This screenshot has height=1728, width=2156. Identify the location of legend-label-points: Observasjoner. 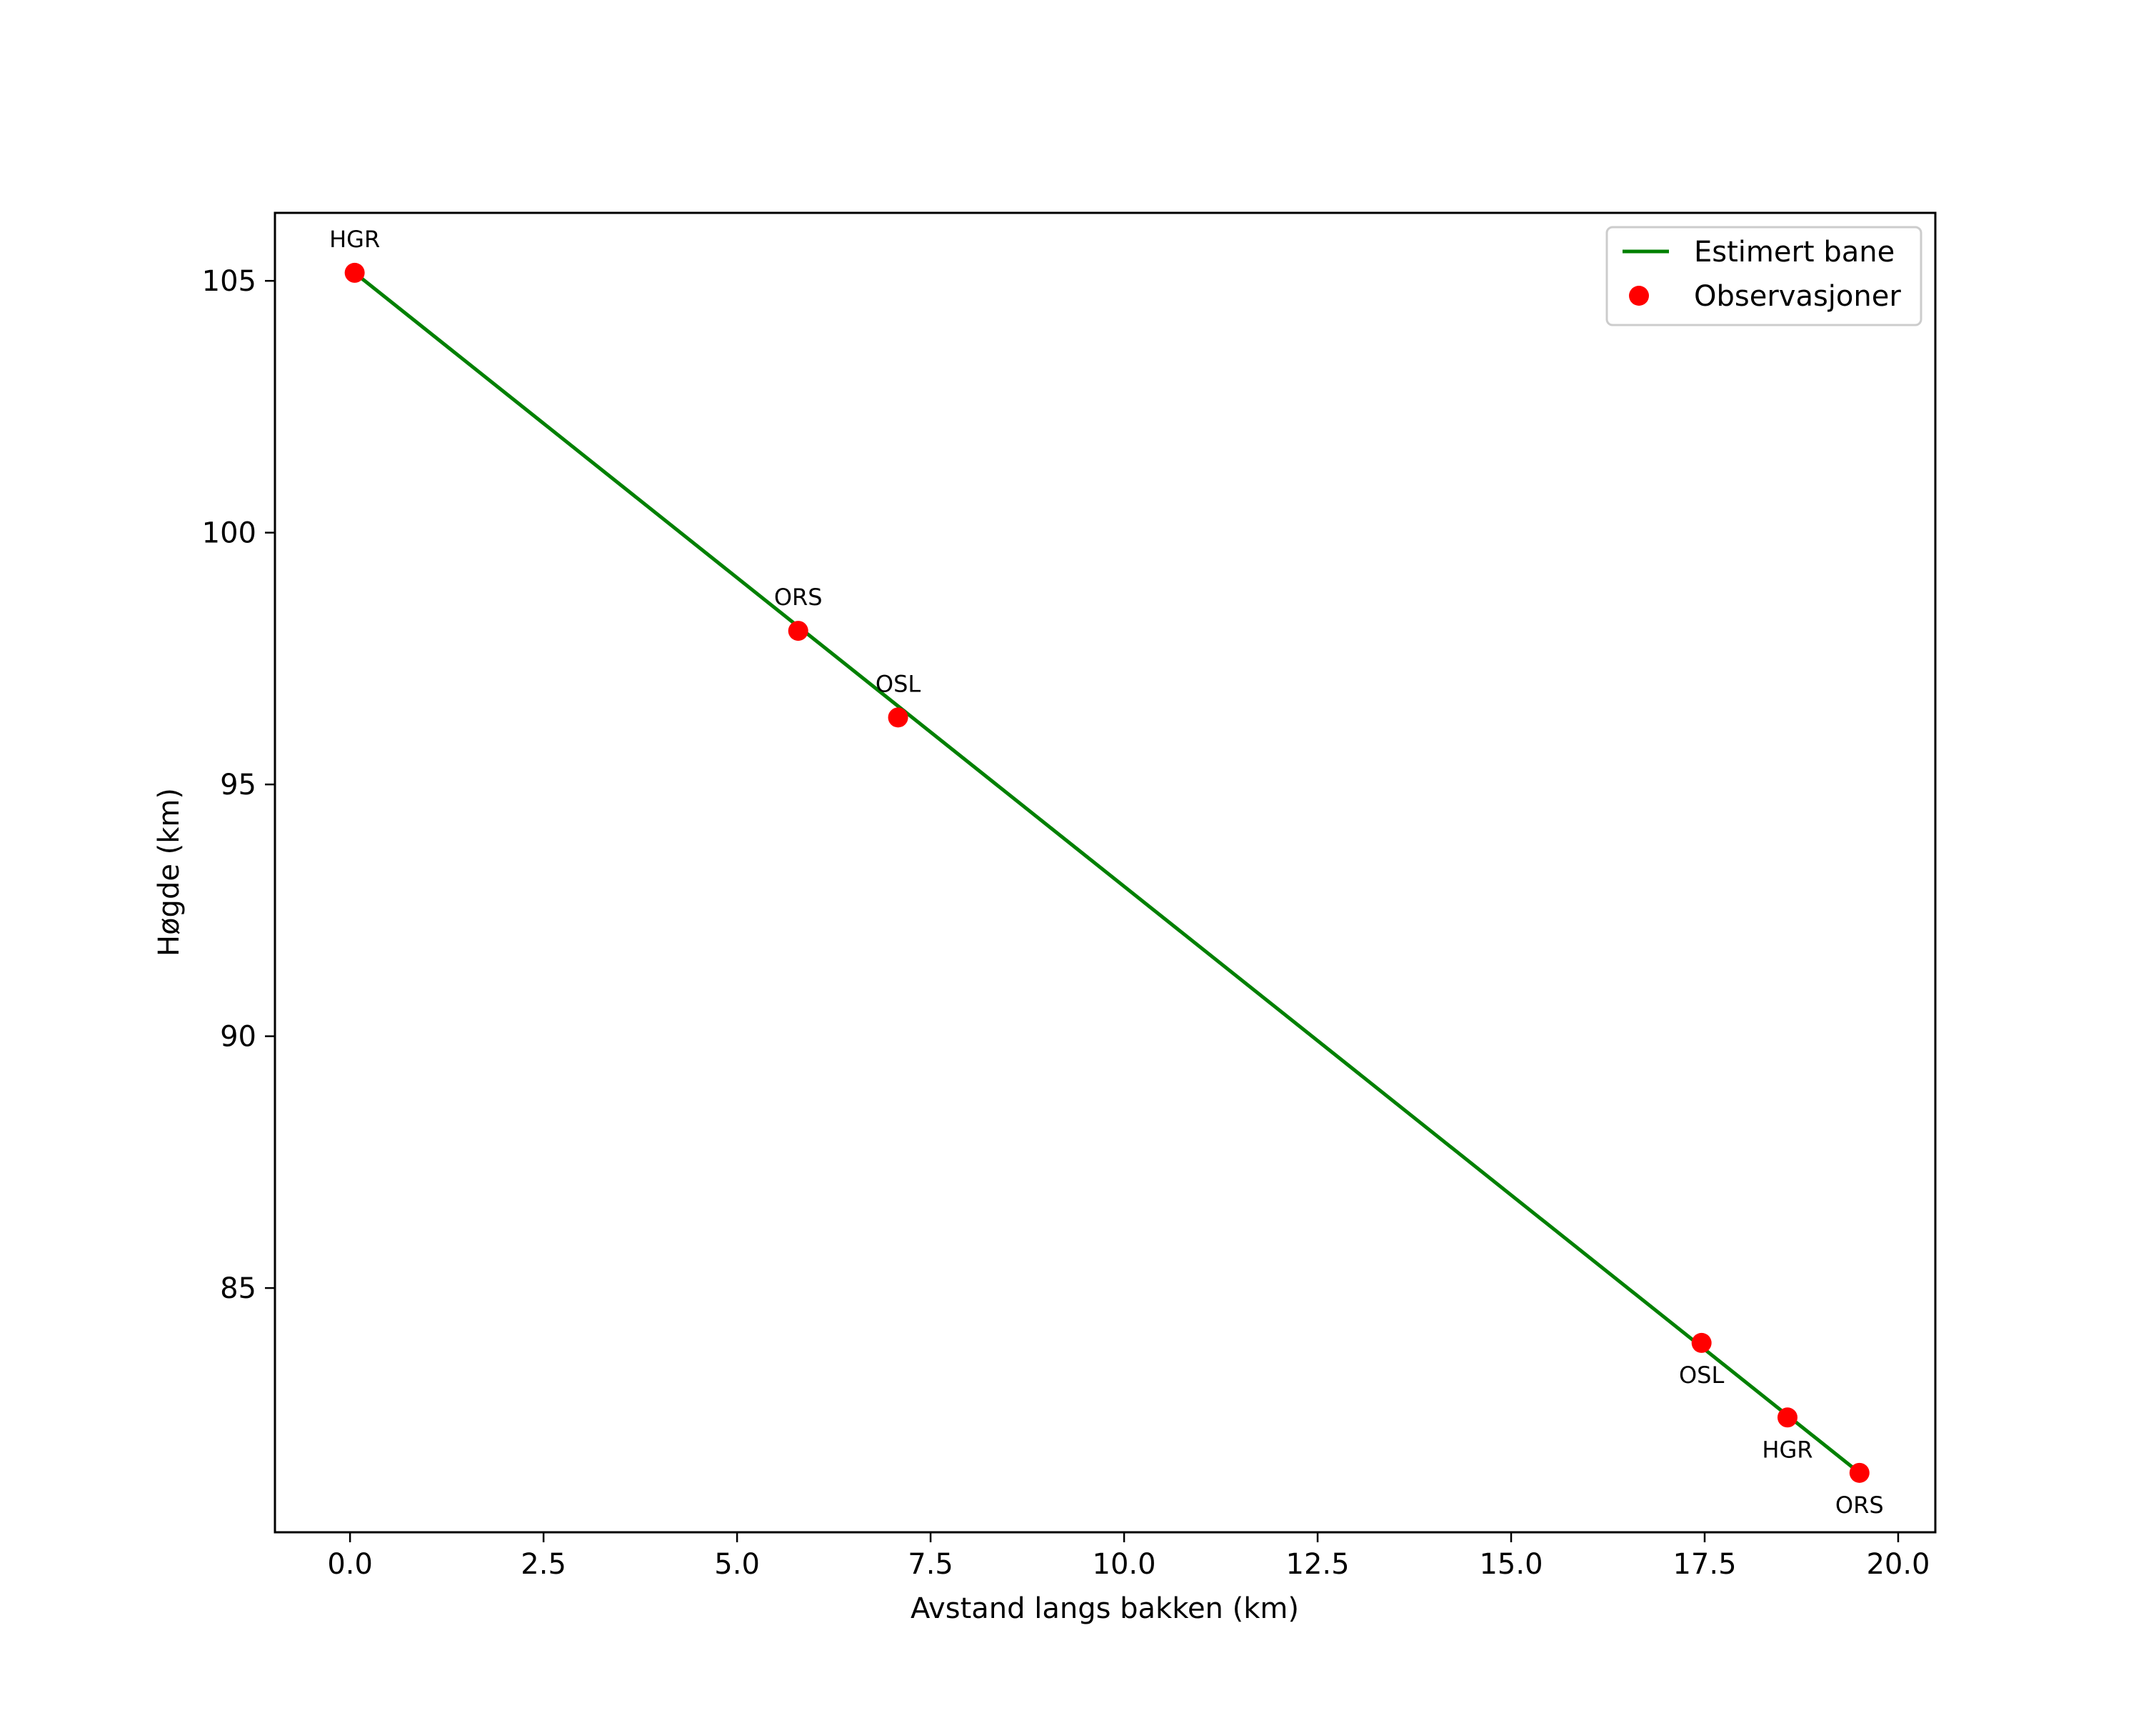
(1798, 296).